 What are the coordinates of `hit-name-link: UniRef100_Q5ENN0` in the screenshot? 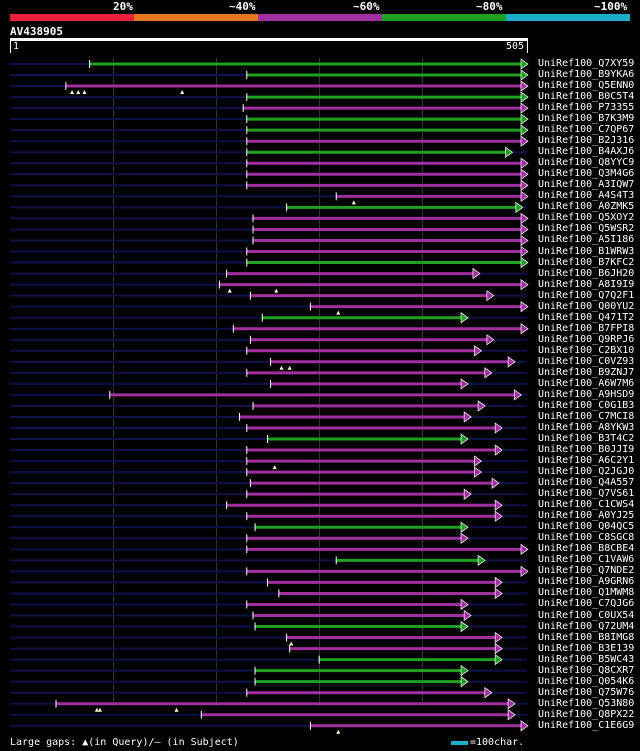 It's located at (586, 86).